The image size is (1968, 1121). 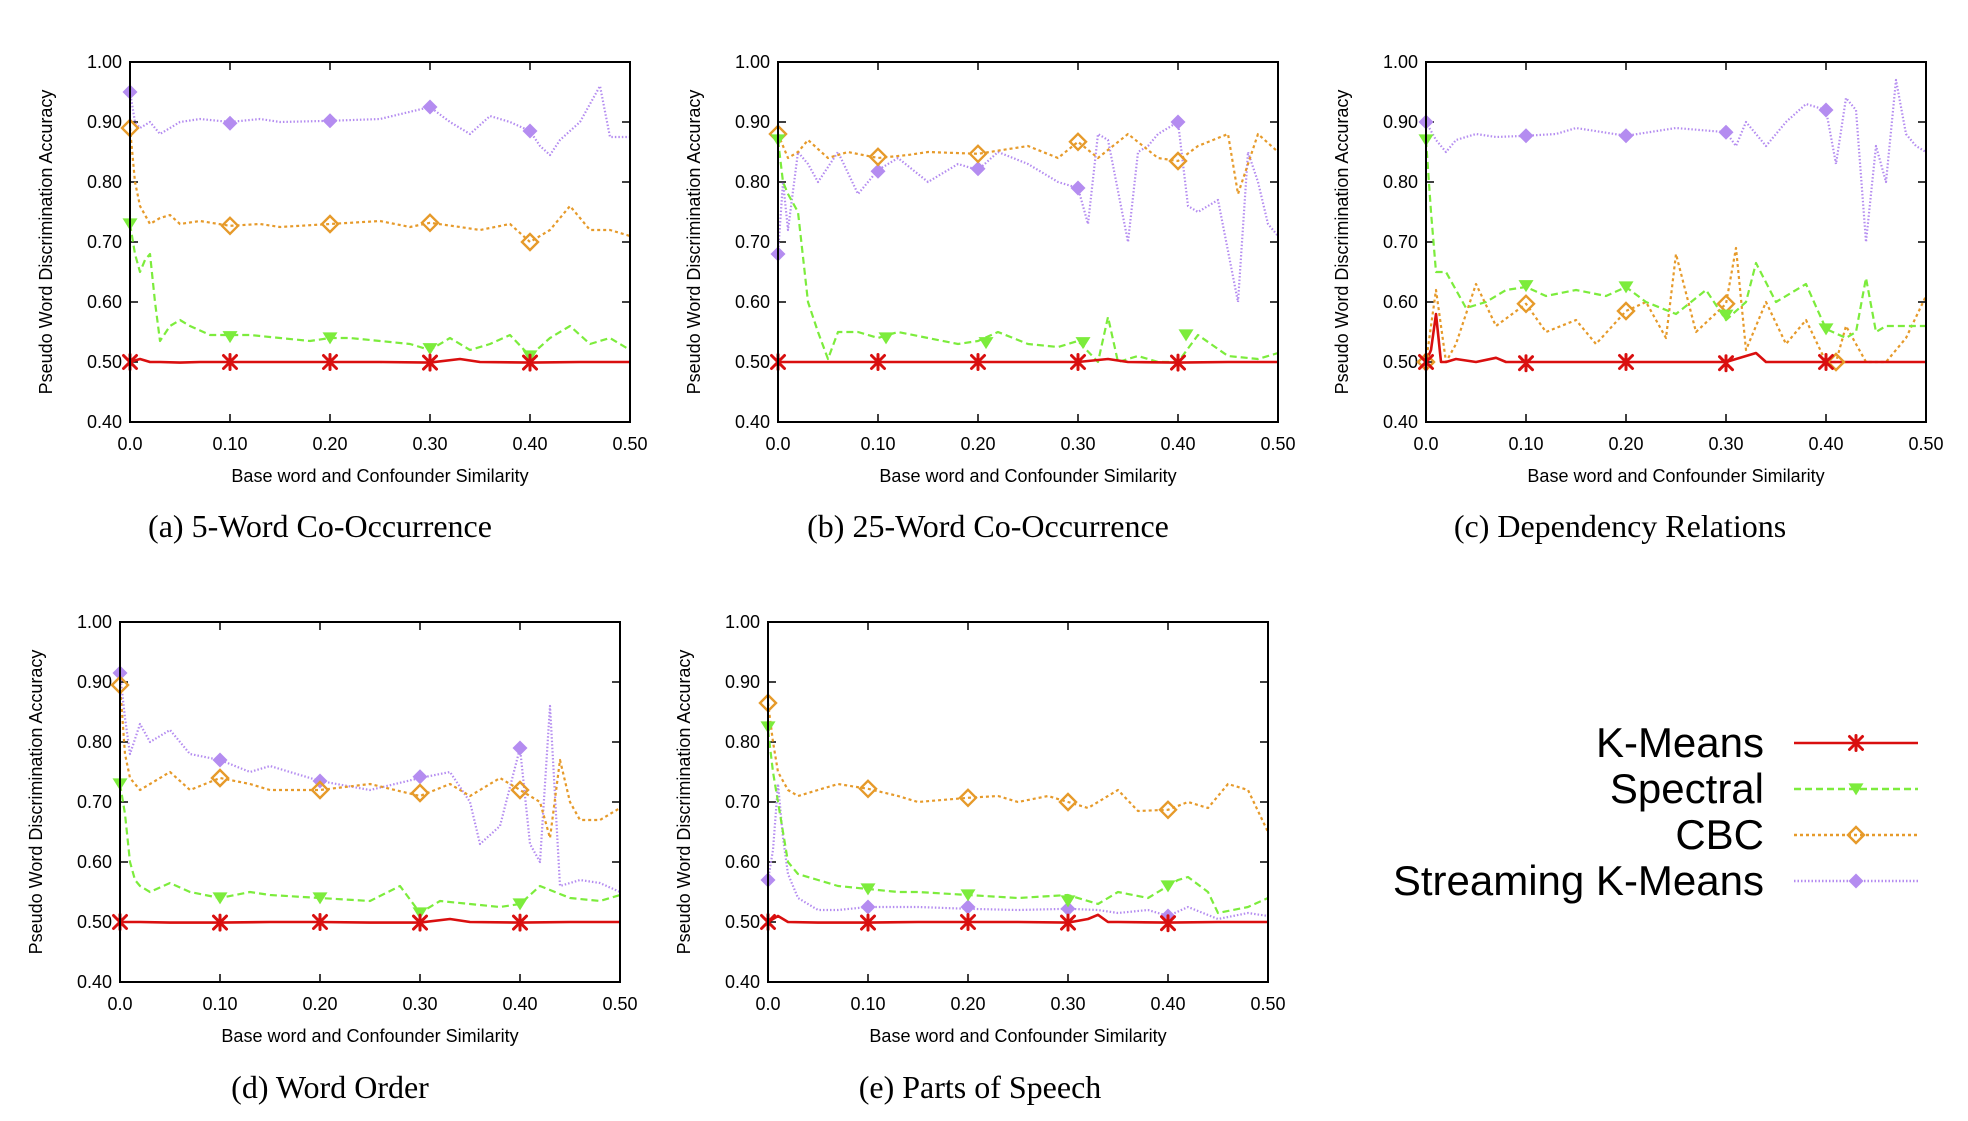 I want to click on legend-label: Spectral, so click(x=1686, y=788).